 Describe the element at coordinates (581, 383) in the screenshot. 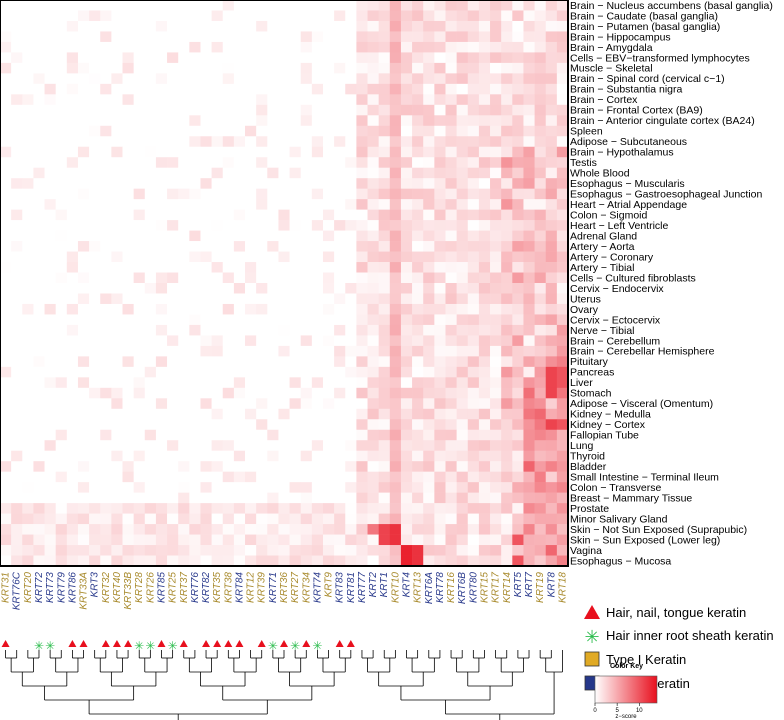

I see `row-label: Liver` at that location.